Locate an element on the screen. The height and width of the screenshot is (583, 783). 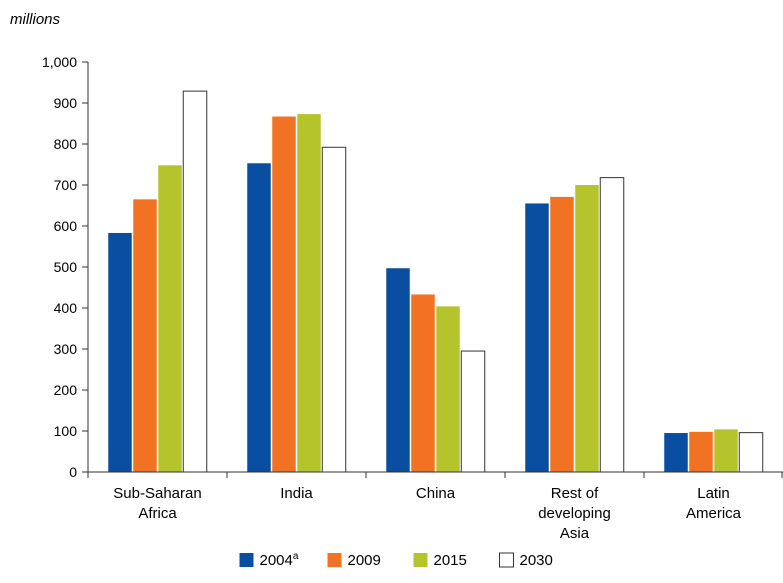
legend-swatch-2004 is located at coordinates (246, 560).